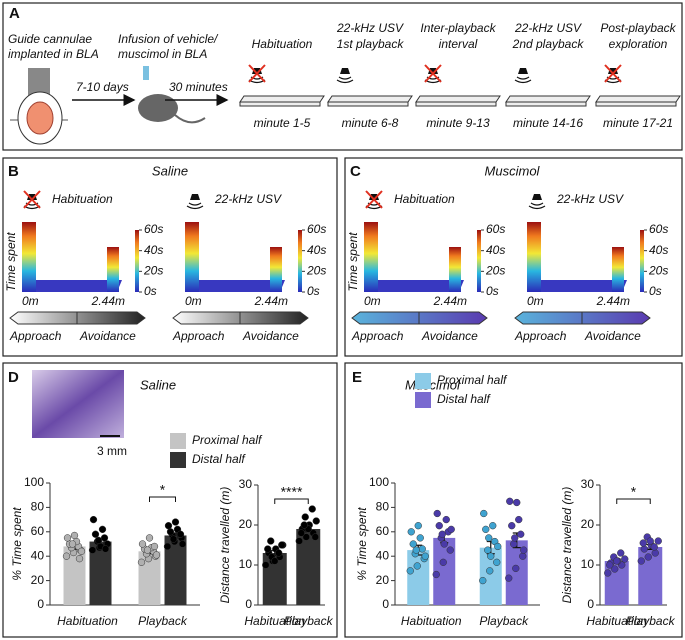 The height and width of the screenshot is (640, 685). I want to click on panel-label: D, so click(13, 377).